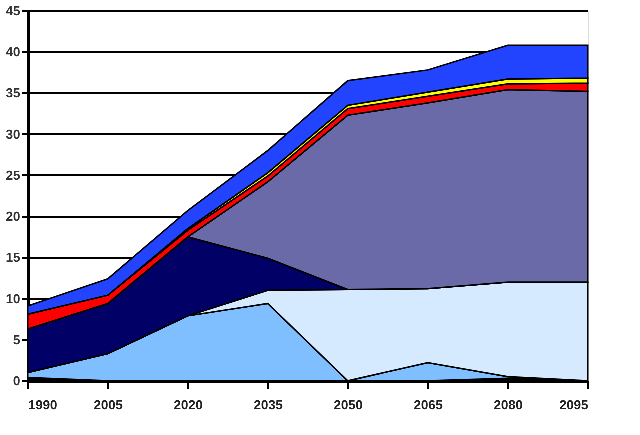 Image resolution: width=640 pixels, height=435 pixels. Describe the element at coordinates (108, 405) in the screenshot. I see `x-tick-label: 2005` at that location.